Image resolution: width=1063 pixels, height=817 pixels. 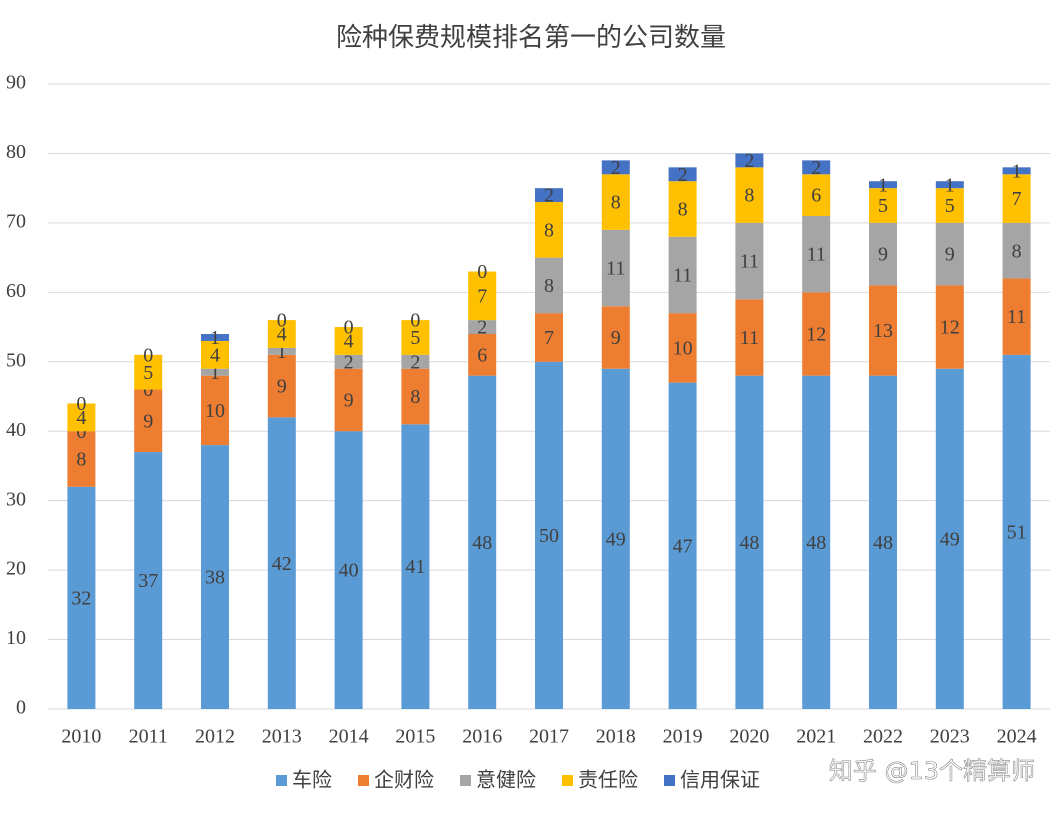 What do you see at coordinates (749, 737) in the screenshot?
I see `x-tick-label: 2020` at bounding box center [749, 737].